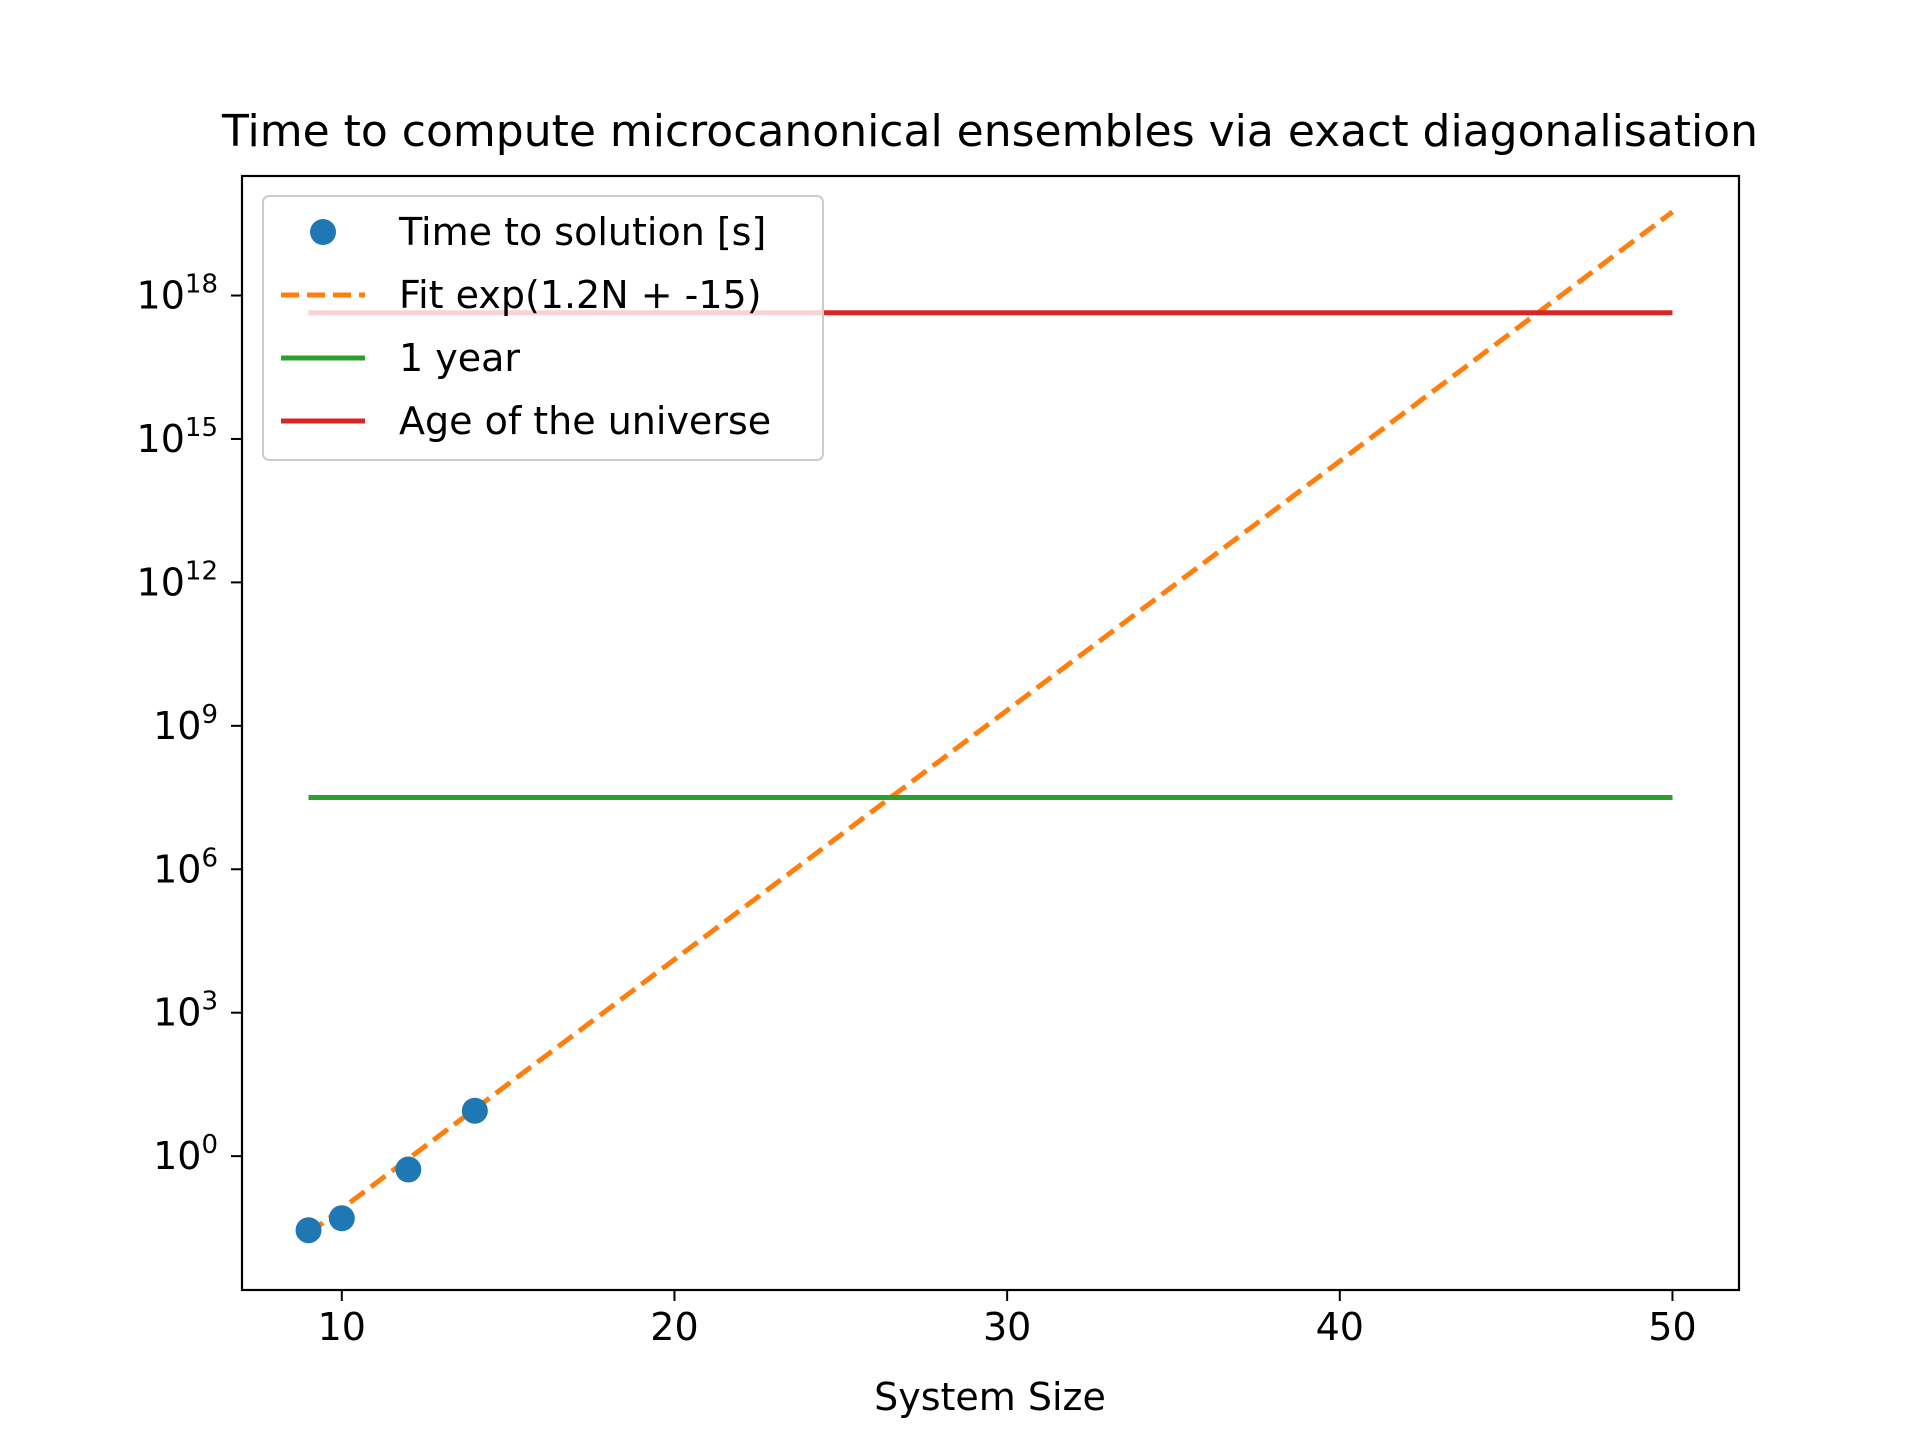 This screenshot has width=1920, height=1440. What do you see at coordinates (1672, 1327) in the screenshot?
I see `x-tick-label-4: 50` at bounding box center [1672, 1327].